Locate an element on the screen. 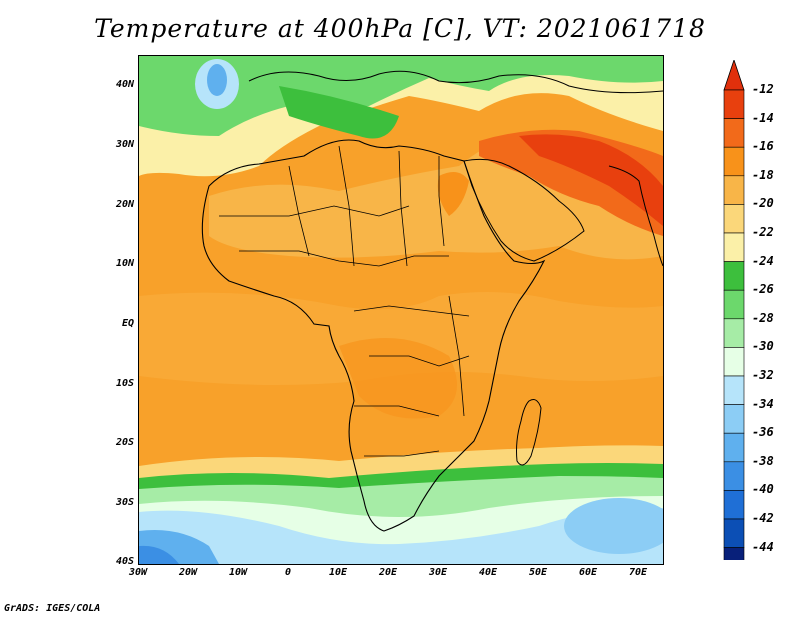 This screenshot has height=618, width=800. lon-label-60e: 60E is located at coordinates (588, 572).